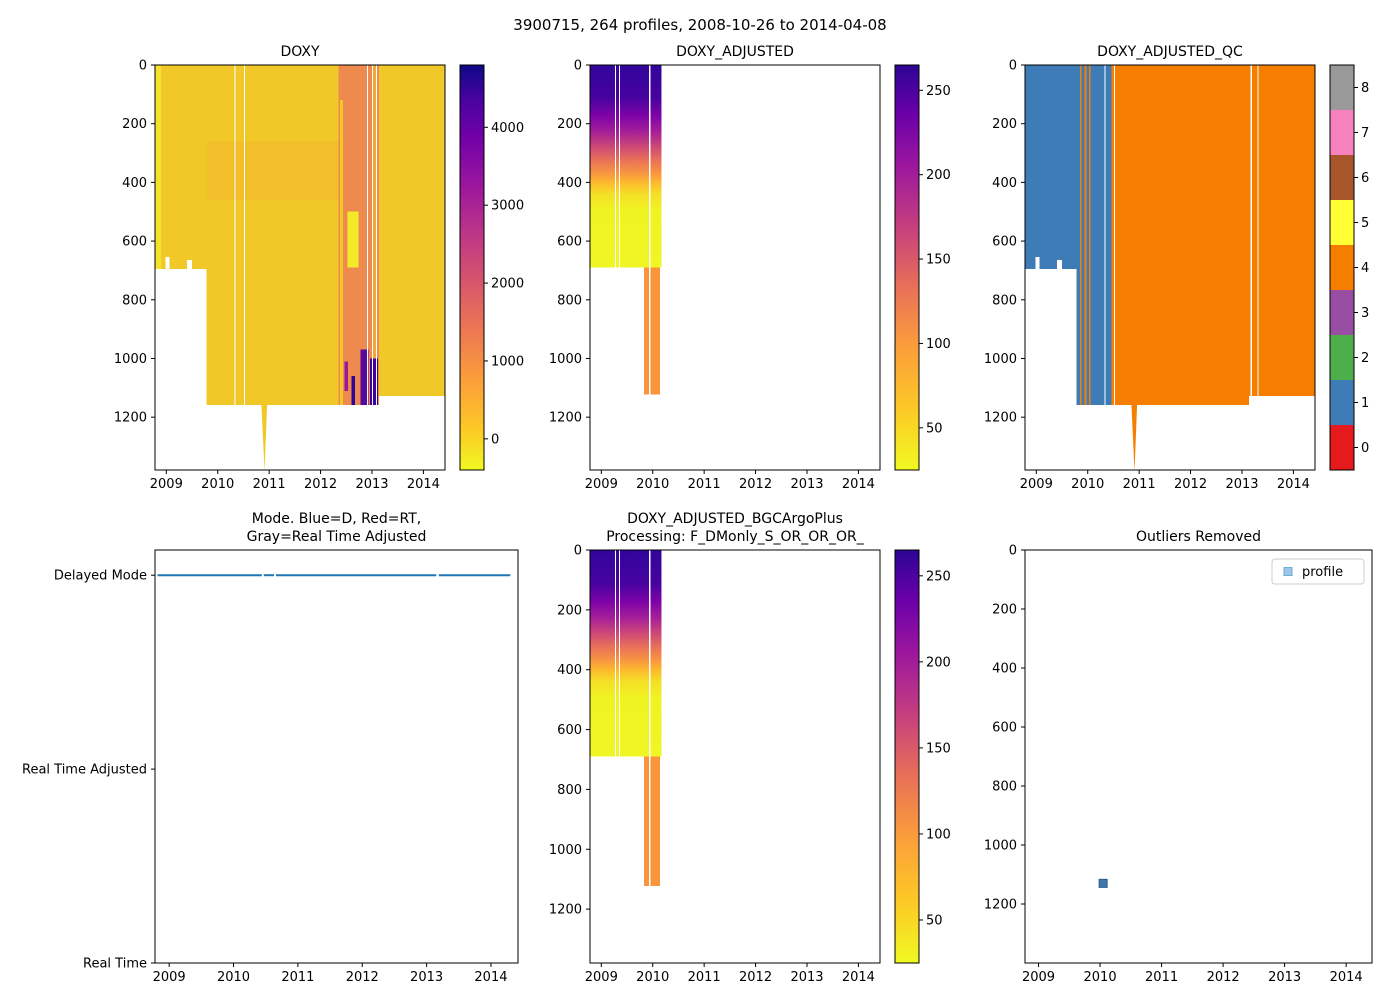 The image size is (1400, 1000). Describe the element at coordinates (1365, 268) in the screenshot. I see `colorbar-tick-label: 4` at that location.